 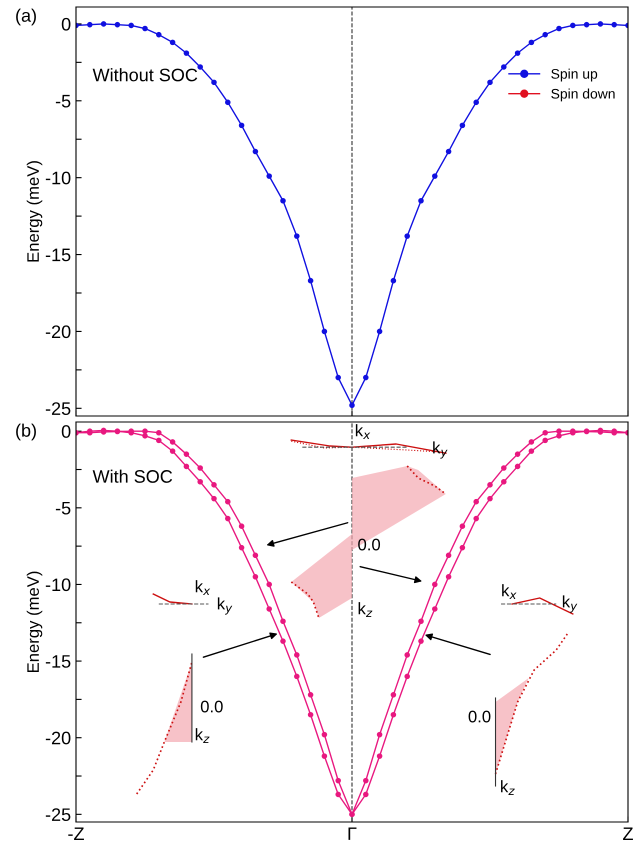 What do you see at coordinates (26, 17) in the screenshot?
I see `text: (a)` at bounding box center [26, 17].